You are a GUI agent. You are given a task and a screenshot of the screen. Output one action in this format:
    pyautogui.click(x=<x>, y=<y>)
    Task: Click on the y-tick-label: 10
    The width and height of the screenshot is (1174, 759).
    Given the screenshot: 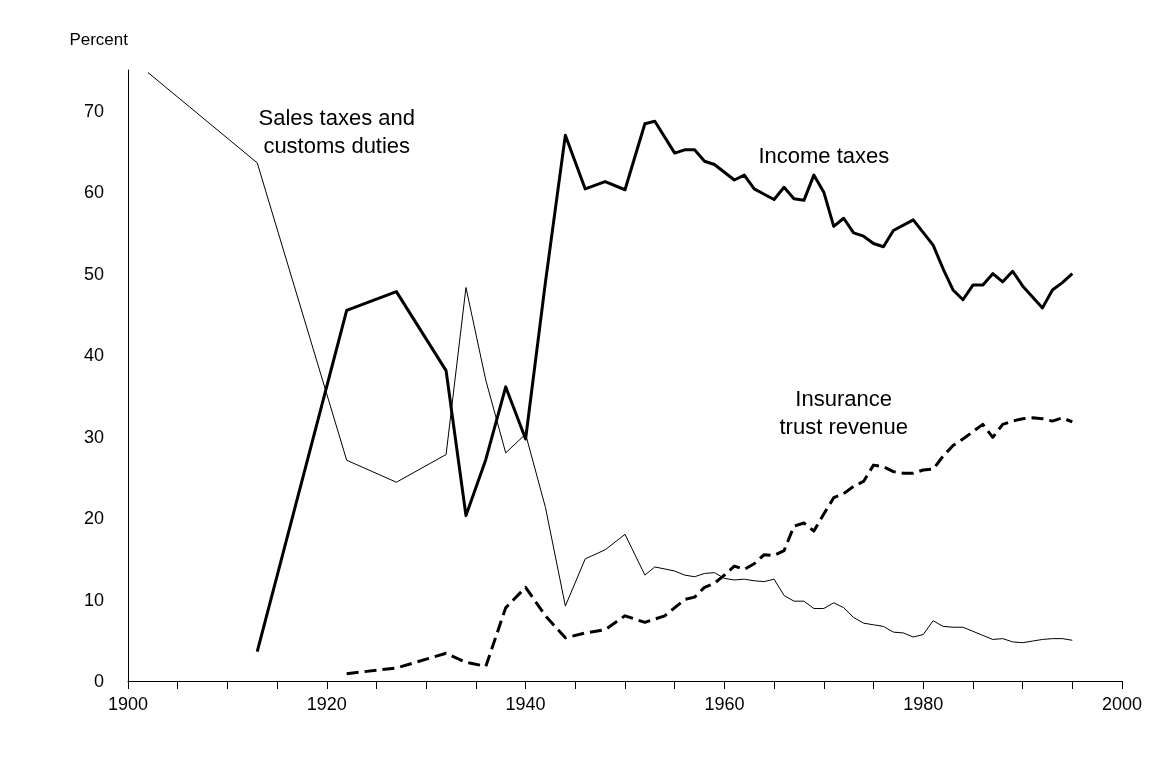 What is the action you would take?
    pyautogui.click(x=93, y=599)
    